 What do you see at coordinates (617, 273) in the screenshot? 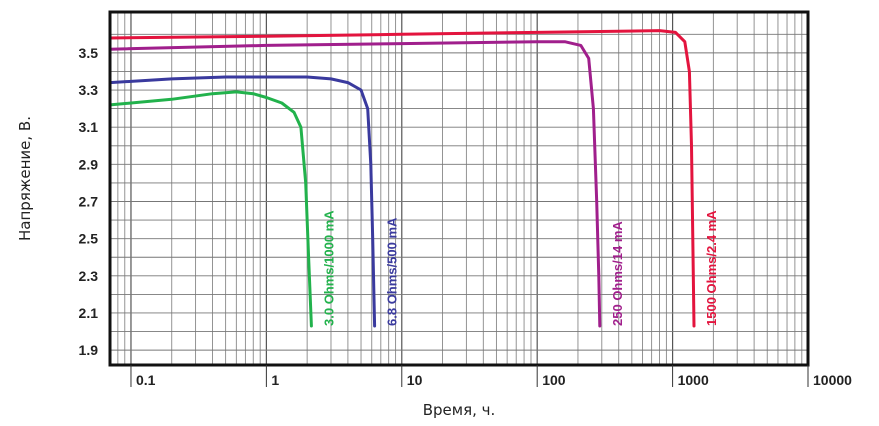
I see `series-label-3: 250 Ohms/14 mA` at bounding box center [617, 273].